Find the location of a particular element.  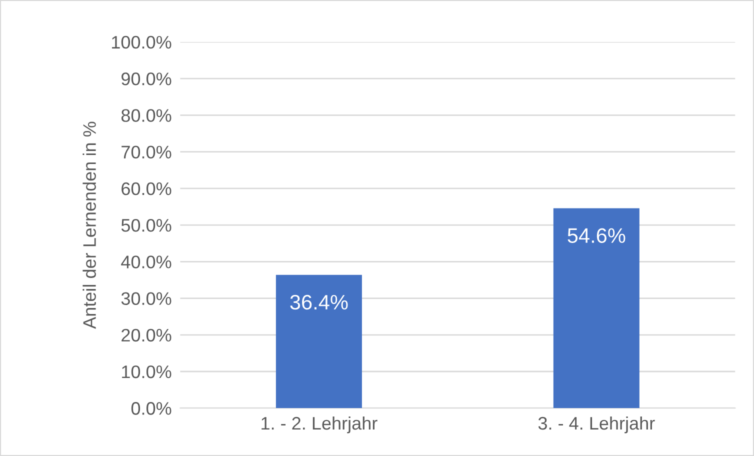

y-tick-label: 10.0% is located at coordinates (147, 371).